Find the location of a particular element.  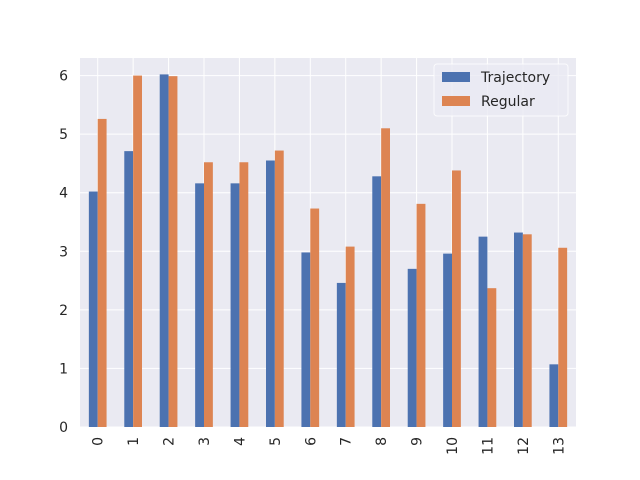

x-tick-label: 2 is located at coordinates (170, 441).